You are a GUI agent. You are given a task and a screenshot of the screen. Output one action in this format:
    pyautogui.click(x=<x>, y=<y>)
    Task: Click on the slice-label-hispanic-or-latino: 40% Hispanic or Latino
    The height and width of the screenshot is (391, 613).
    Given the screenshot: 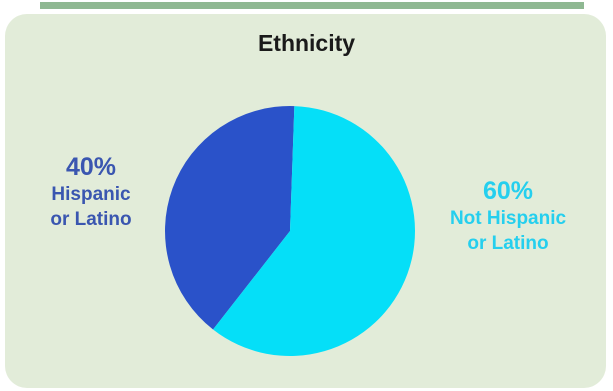 What is the action you would take?
    pyautogui.click(x=91, y=192)
    